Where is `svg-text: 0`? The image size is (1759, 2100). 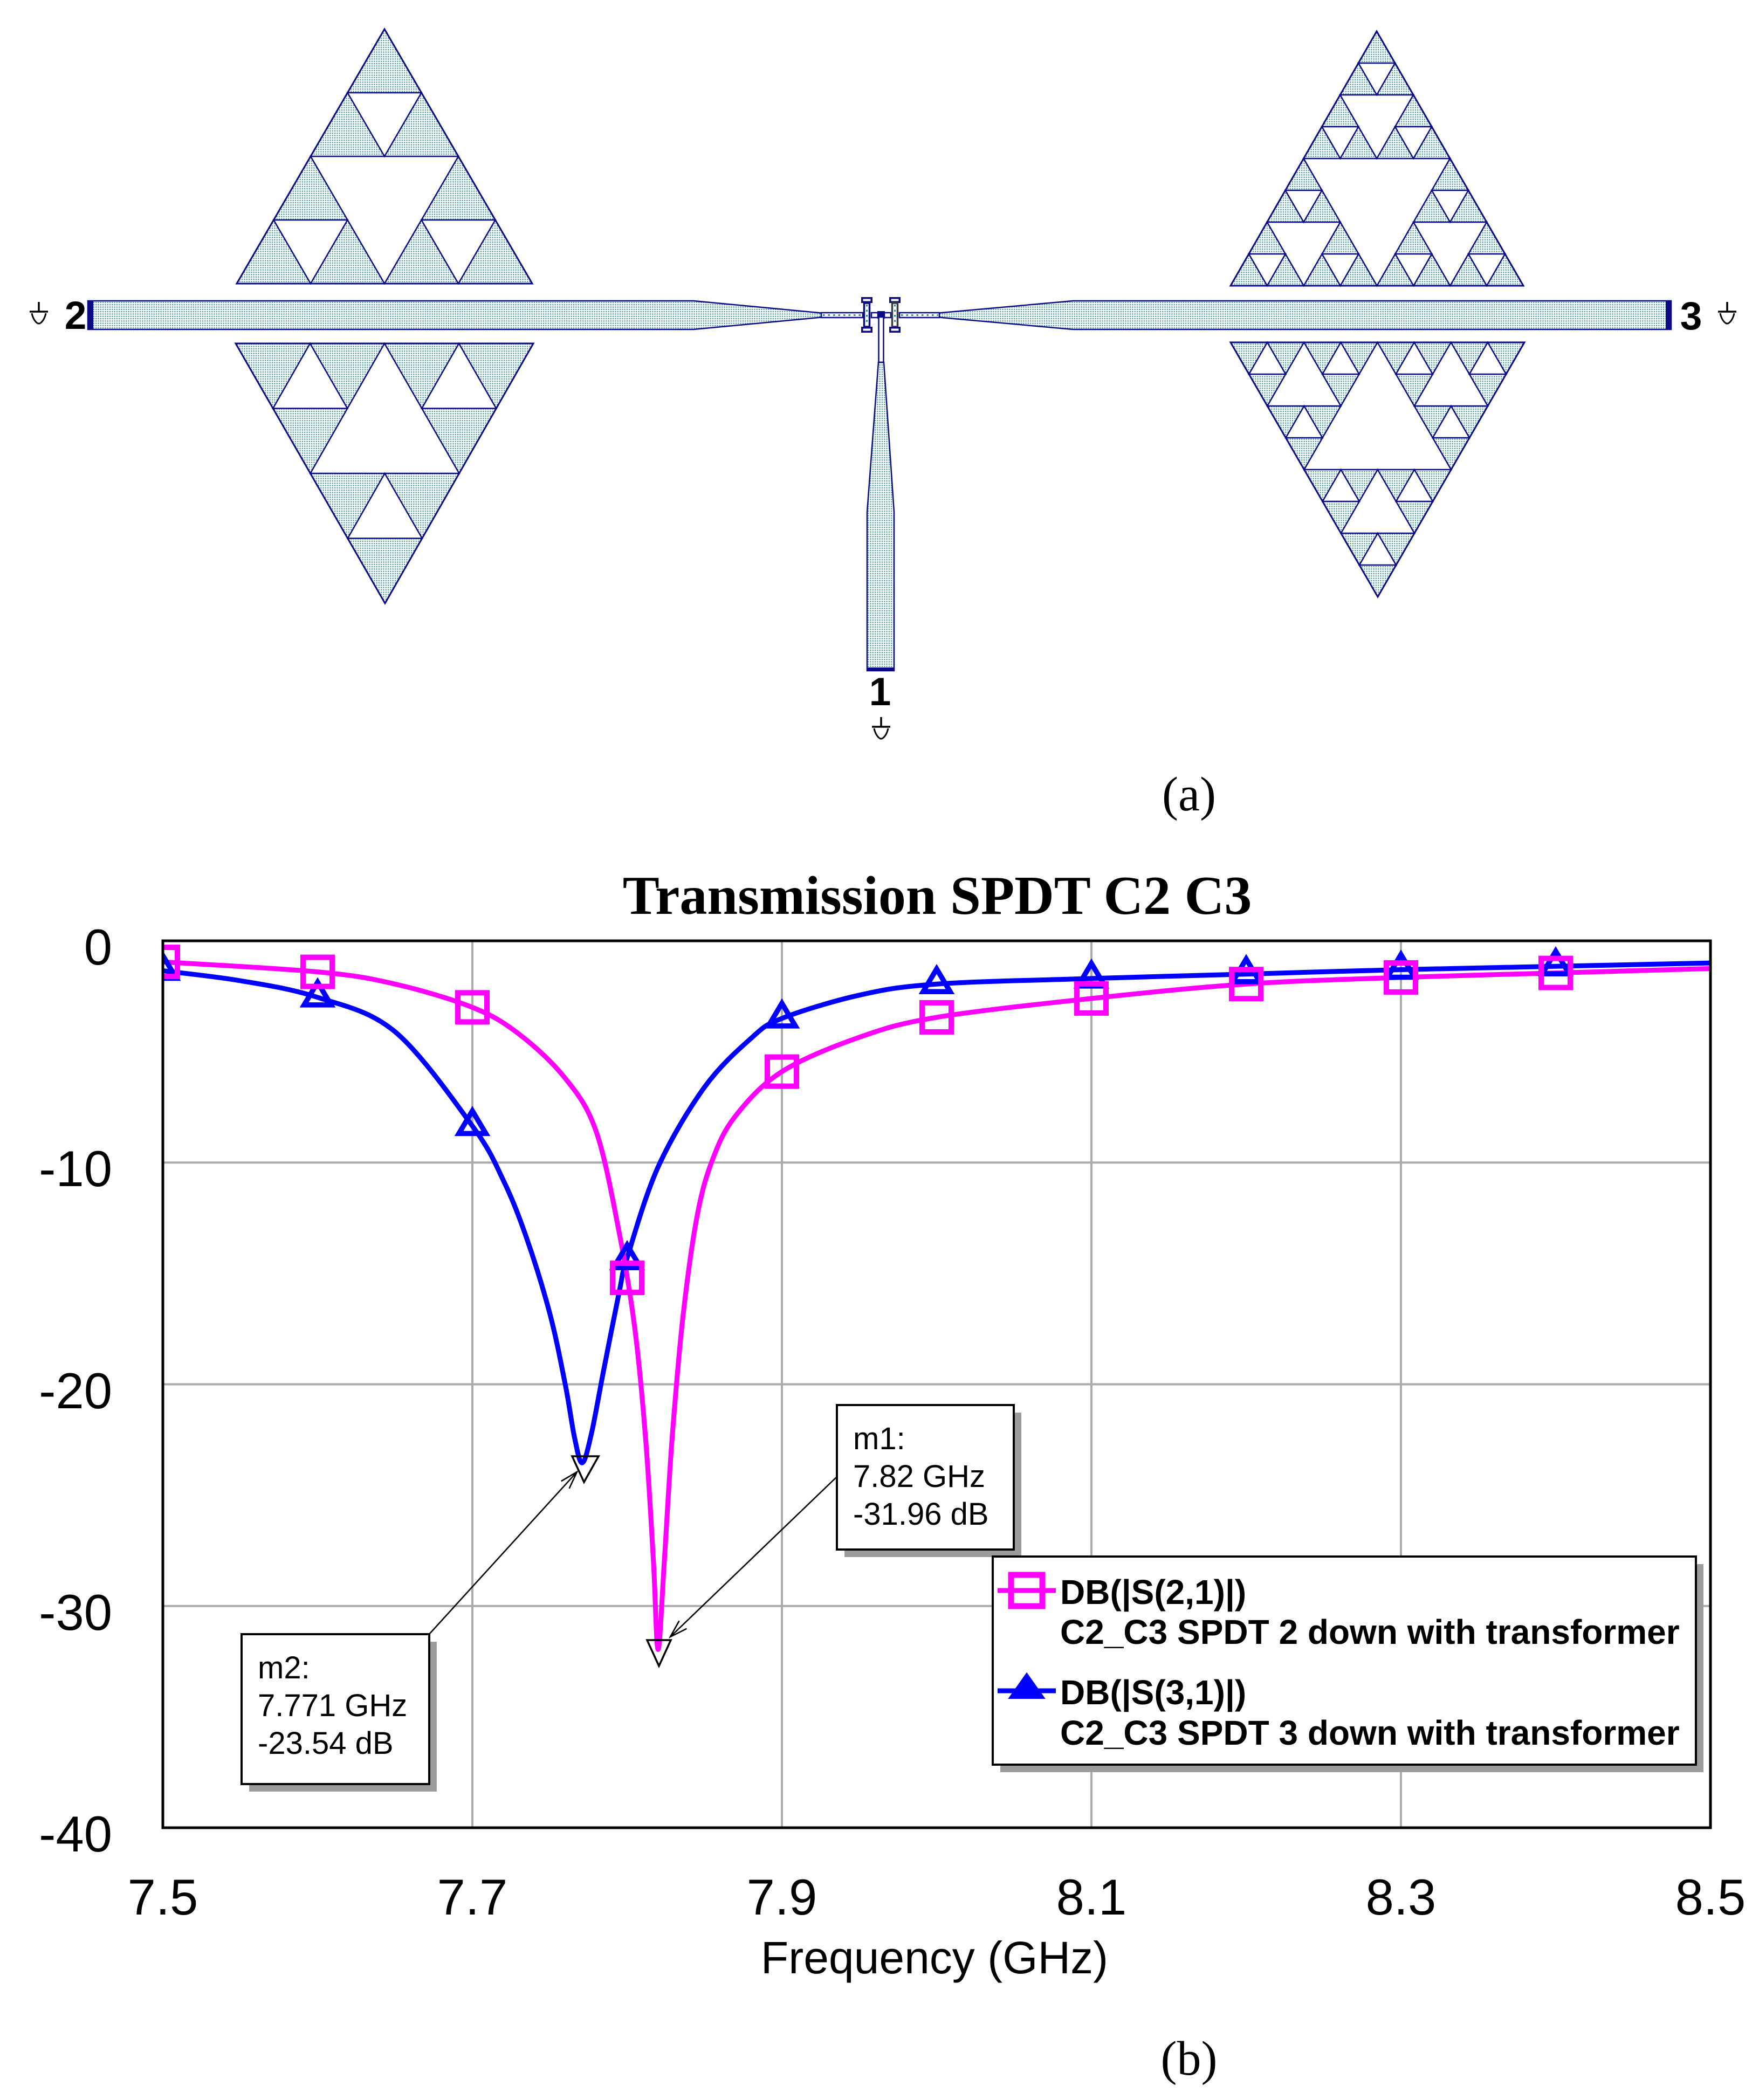 svg-text: 0 is located at coordinates (98, 947).